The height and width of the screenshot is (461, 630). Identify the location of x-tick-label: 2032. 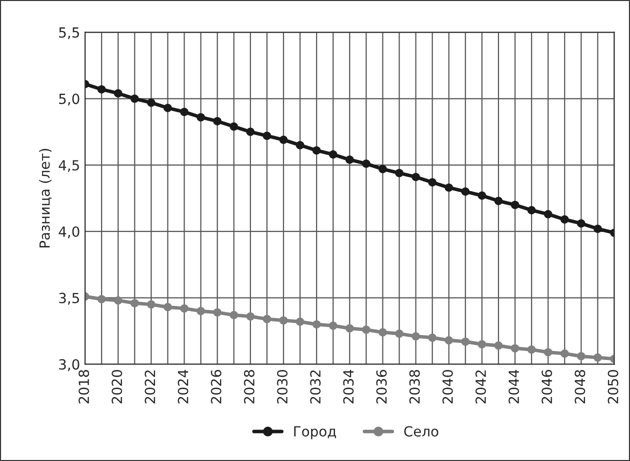
(315, 387).